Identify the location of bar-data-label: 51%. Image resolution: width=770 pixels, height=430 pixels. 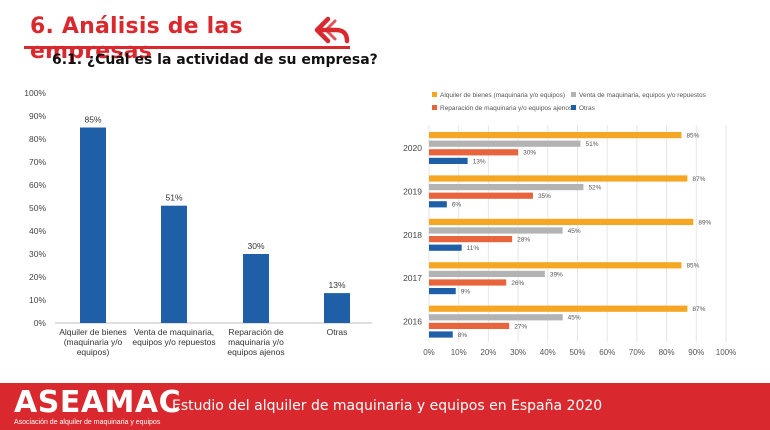
(173, 198).